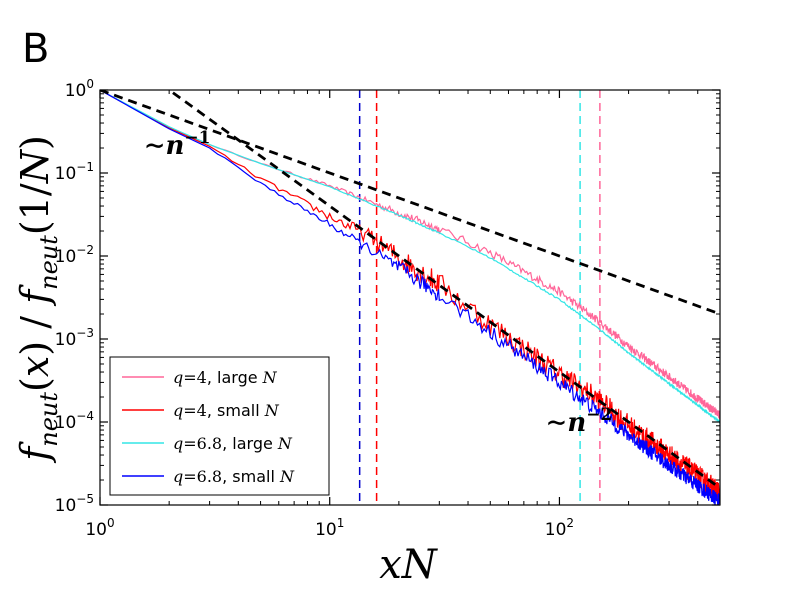  What do you see at coordinates (35, 330) in the screenshot?
I see `y-label-paren2: ) /` at bounding box center [35, 330].